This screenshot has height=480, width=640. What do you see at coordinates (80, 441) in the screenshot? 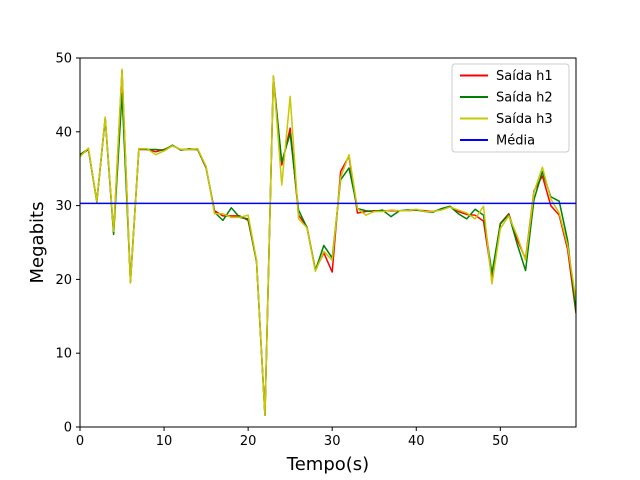
I see `x-tick-label: 0` at bounding box center [80, 441].